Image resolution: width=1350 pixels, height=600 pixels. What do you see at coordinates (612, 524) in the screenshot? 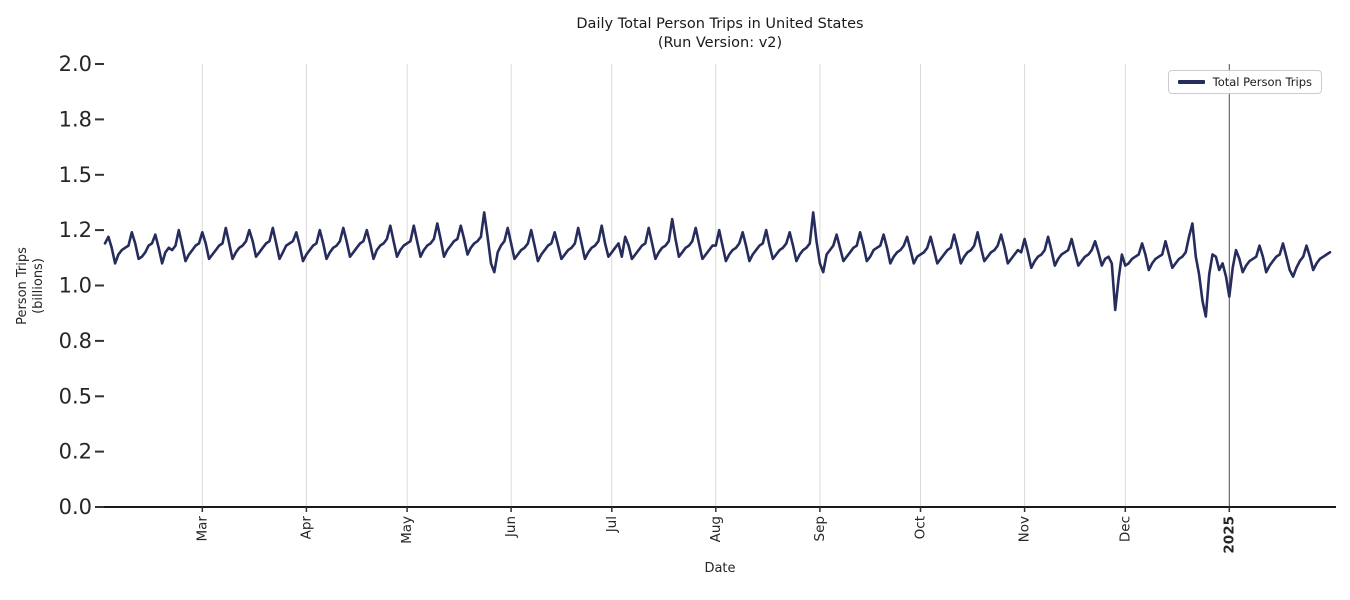
I see `x-tick-label: Jul` at bounding box center [612, 524].